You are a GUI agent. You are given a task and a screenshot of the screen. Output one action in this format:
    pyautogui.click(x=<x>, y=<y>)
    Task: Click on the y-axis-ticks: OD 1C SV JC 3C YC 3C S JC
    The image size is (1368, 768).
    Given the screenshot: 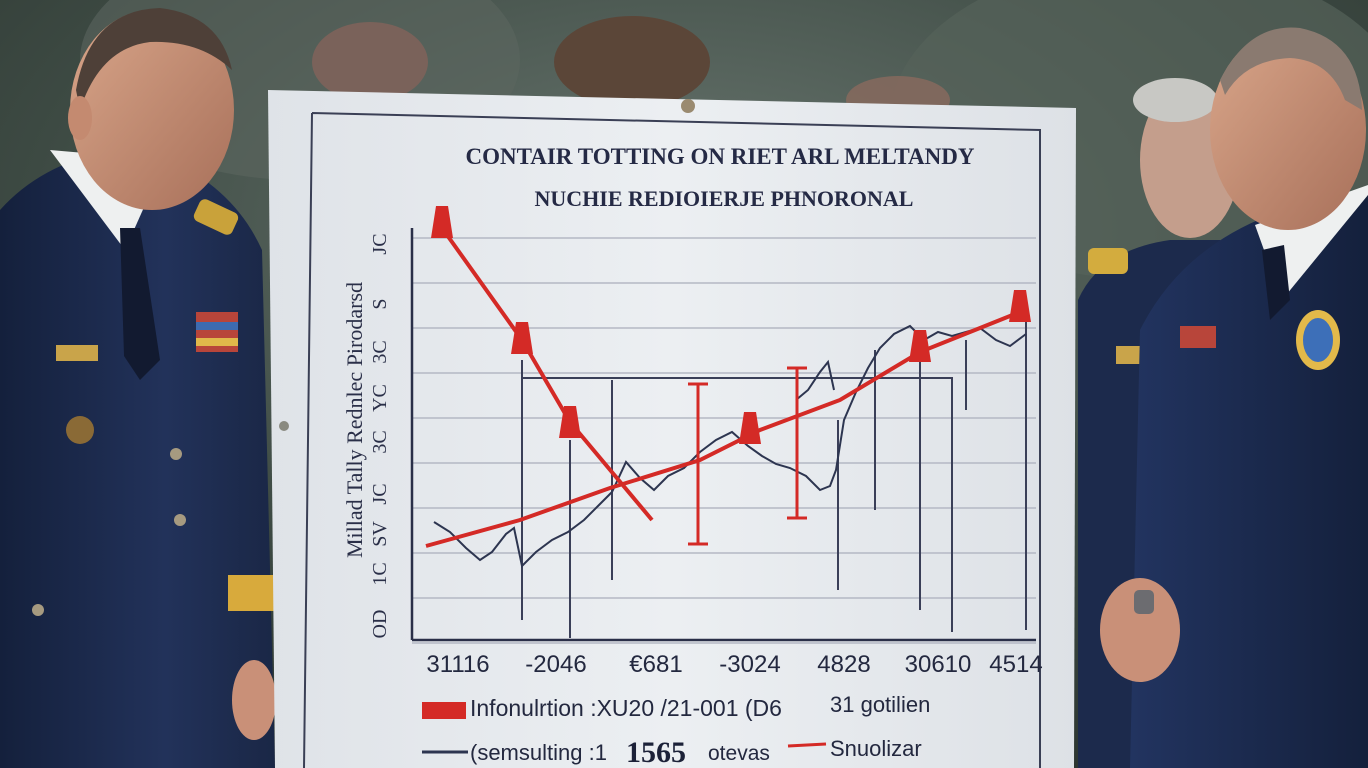 What is the action you would take?
    pyautogui.click(x=380, y=435)
    